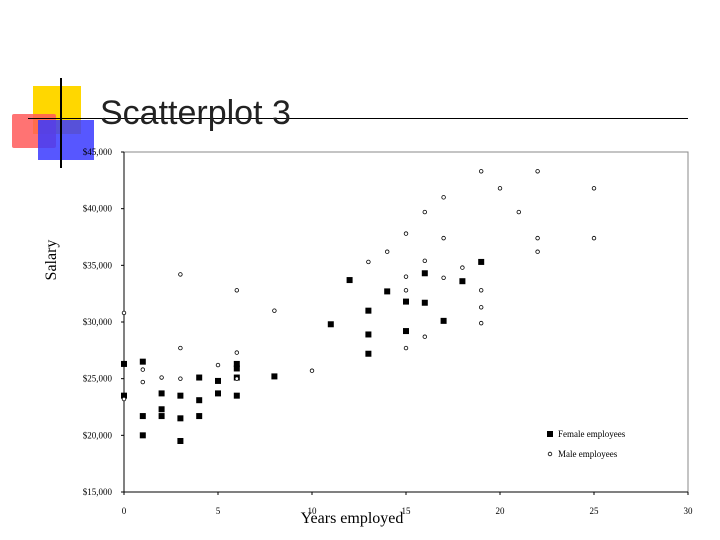 The width and height of the screenshot is (720, 540). I want to click on decorative-vertical-line, so click(61, 123).